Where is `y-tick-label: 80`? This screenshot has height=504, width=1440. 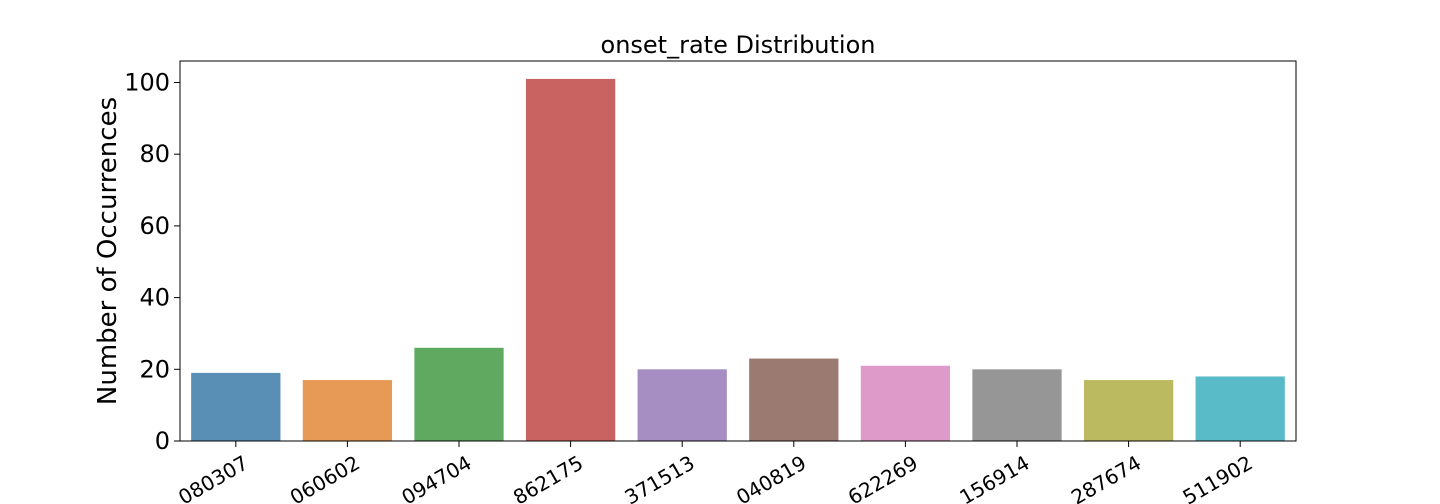
y-tick-label: 80 is located at coordinates (154, 154).